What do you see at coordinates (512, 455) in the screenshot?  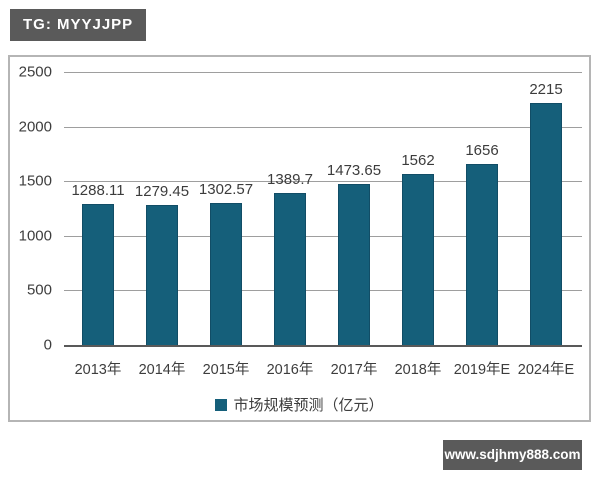 I see `website-watermark-badge: www.sdjhmy888.com` at bounding box center [512, 455].